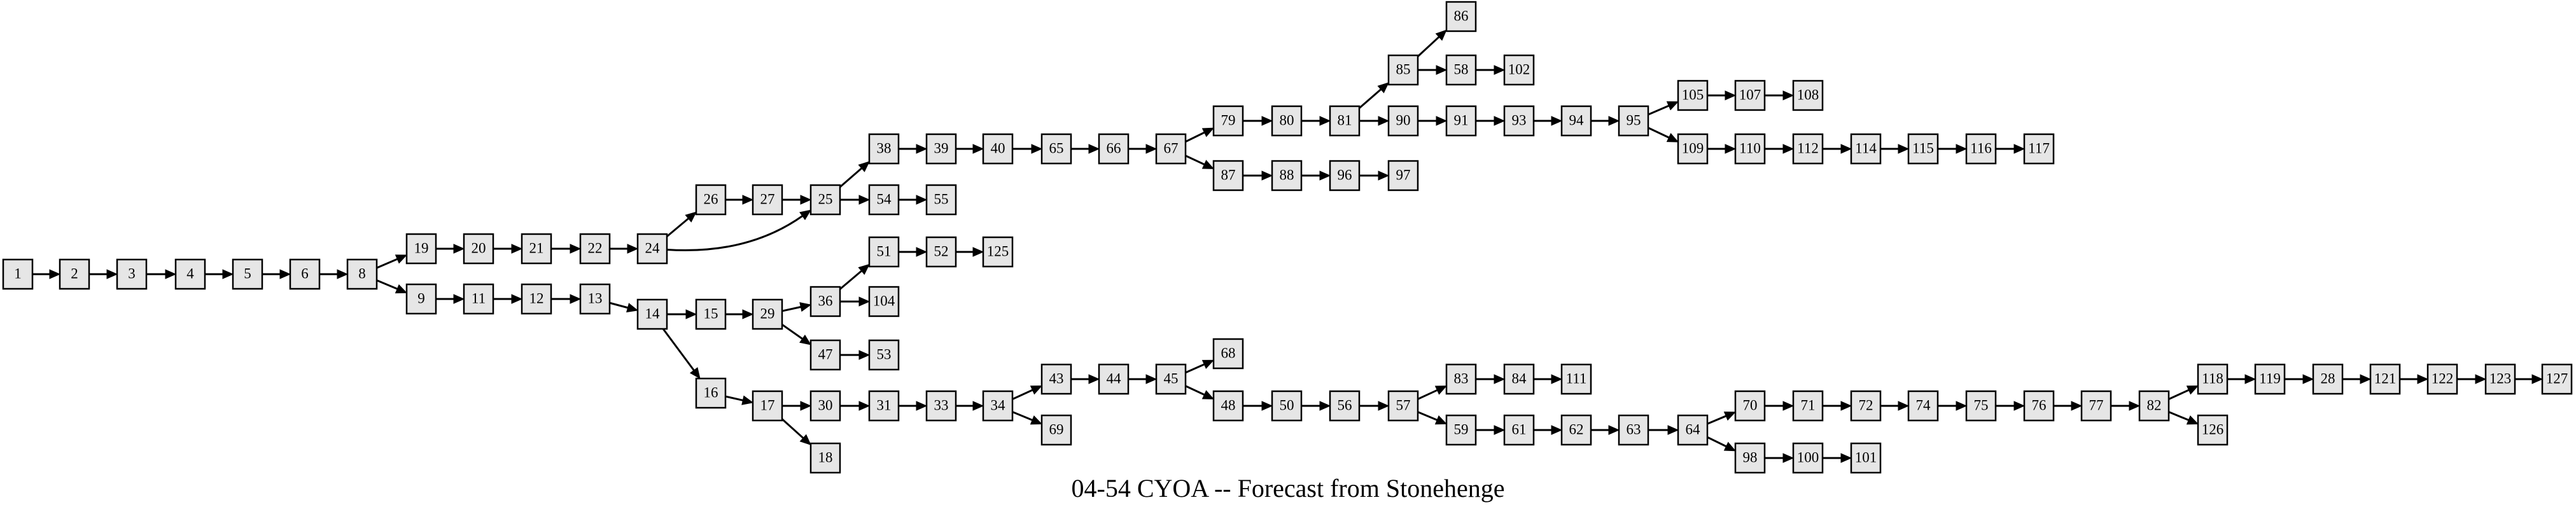 Image resolution: width=2576 pixels, height=514 pixels. I want to click on node-64: 64, so click(1693, 430).